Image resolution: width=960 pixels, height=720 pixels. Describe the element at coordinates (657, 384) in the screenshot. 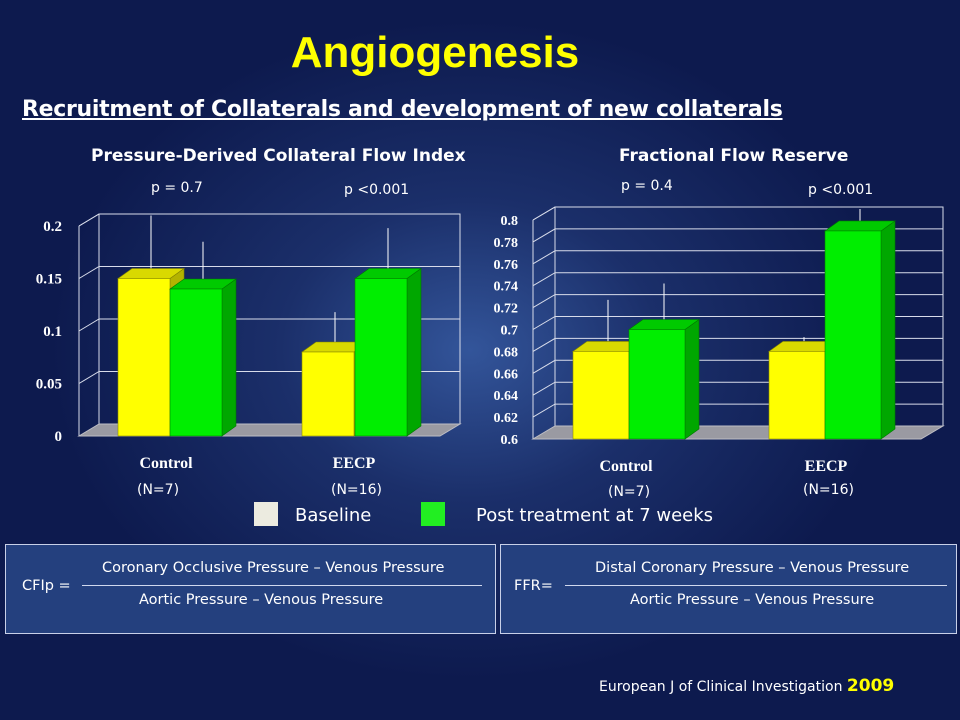

I see `chart2-bar-control-post` at that location.